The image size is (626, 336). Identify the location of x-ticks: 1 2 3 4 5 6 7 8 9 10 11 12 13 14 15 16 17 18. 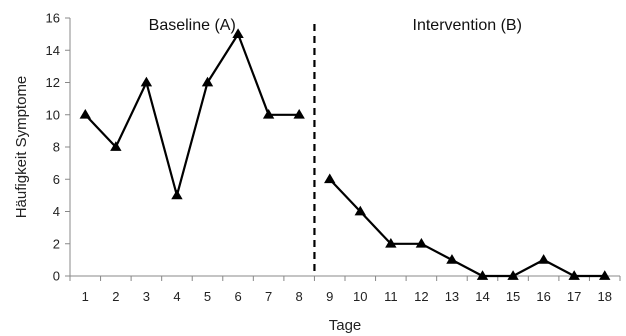
(345, 290).